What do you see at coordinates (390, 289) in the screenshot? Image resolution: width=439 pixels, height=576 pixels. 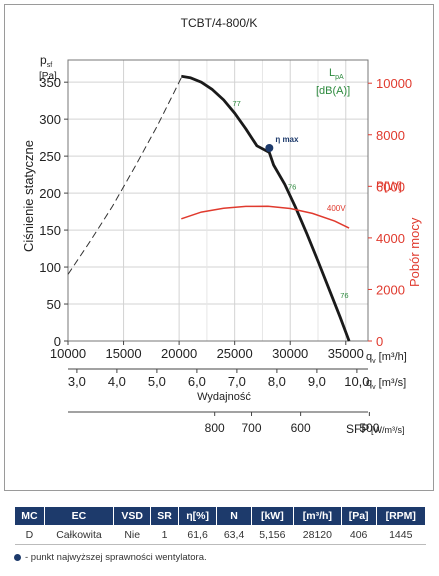 I see `right-tick-label: 2000` at bounding box center [390, 289].